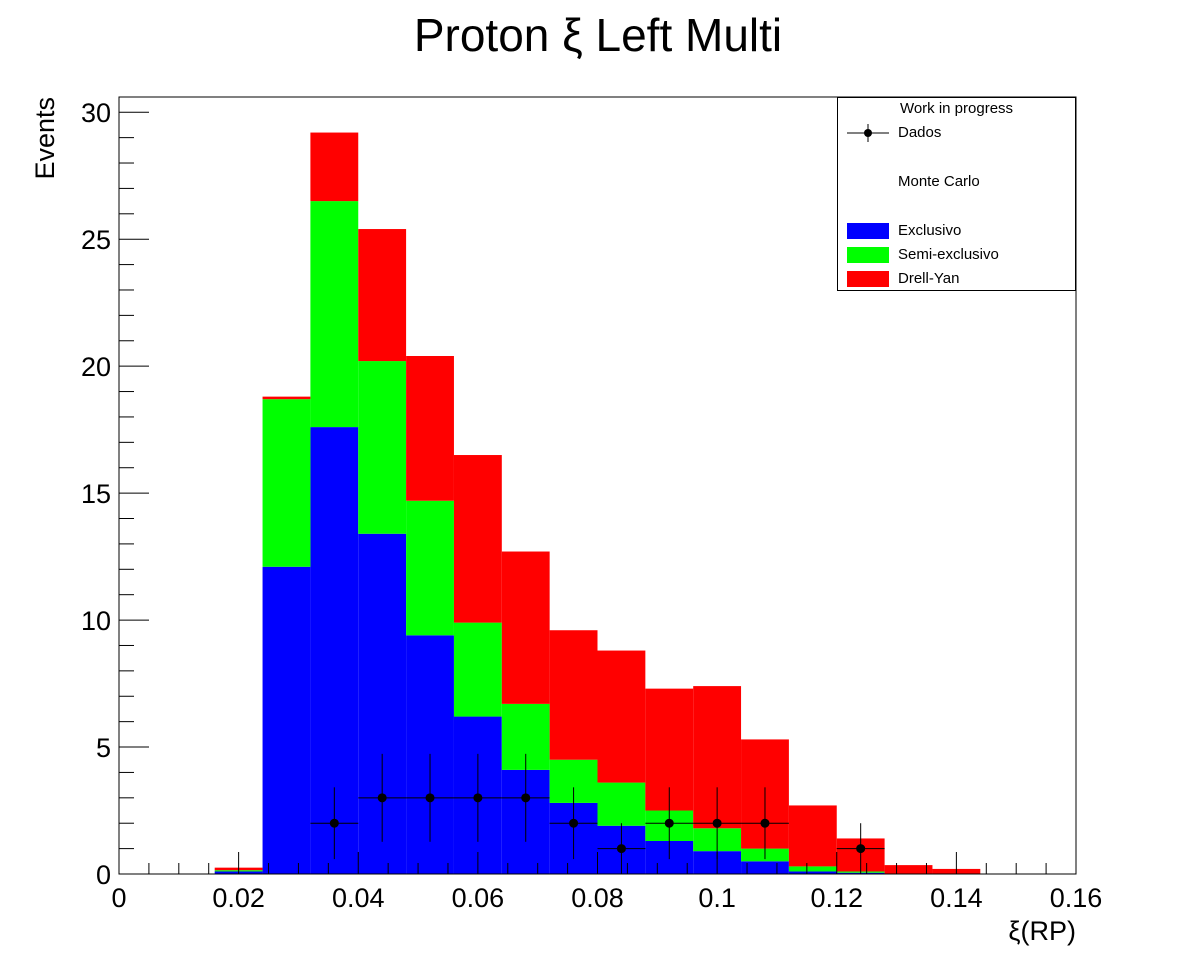 This screenshot has height=972, width=1196. What do you see at coordinates (939, 181) in the screenshot?
I see `legend-label-monte-carlo: Monte Carlo` at bounding box center [939, 181].